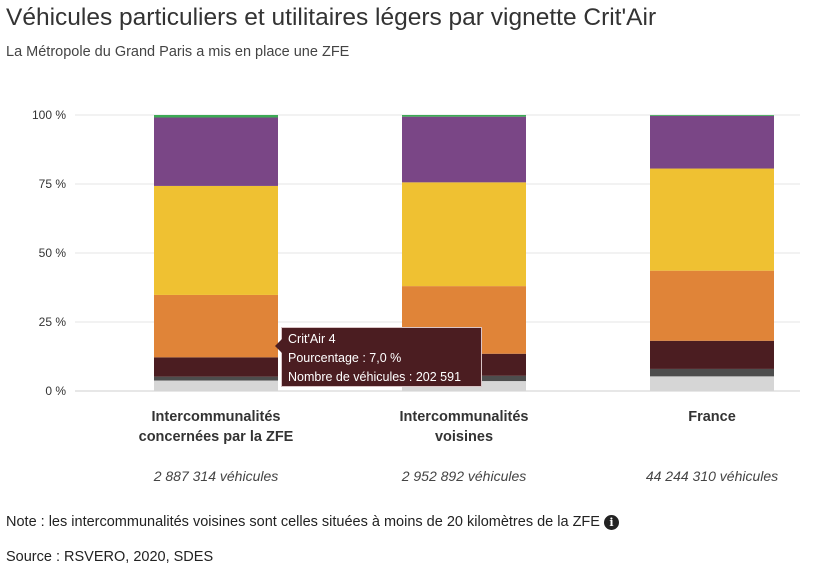 This screenshot has width=818, height=572. Describe the element at coordinates (216, 476) in the screenshot. I see `x-total-label: 2 887 314 véhicules` at that location.